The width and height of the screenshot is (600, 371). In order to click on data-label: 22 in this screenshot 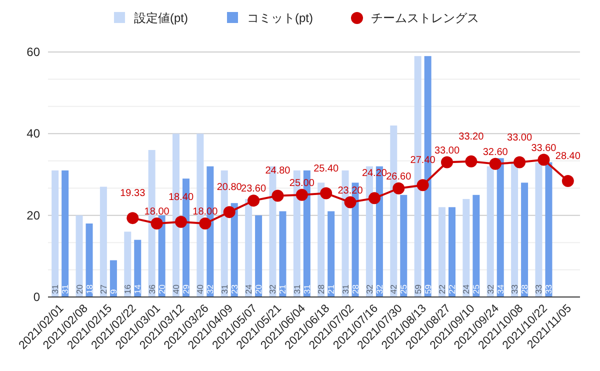, I will do `click(442, 289)`.